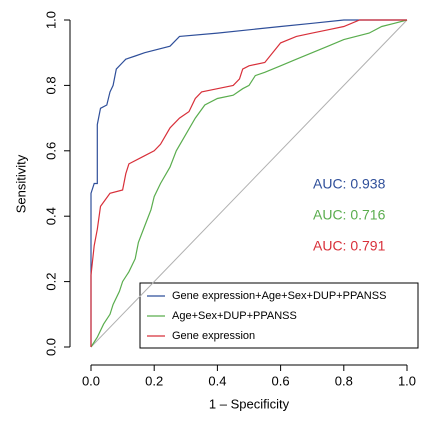 This screenshot has height=422, width=427. I want to click on auc-annotation: AUC: 0.791, so click(349, 246).